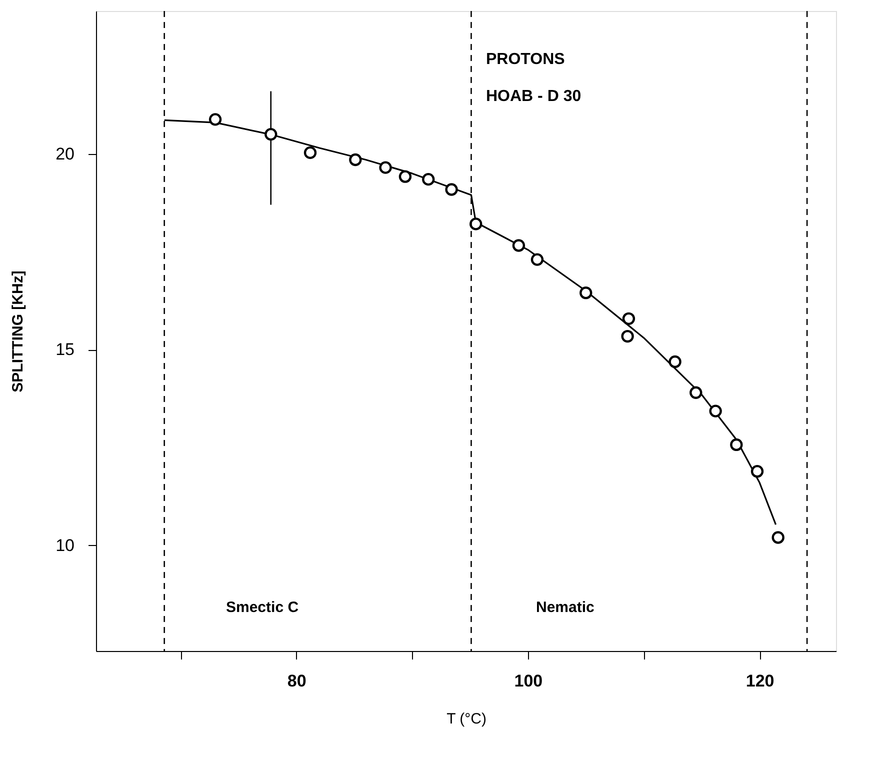  What do you see at coordinates (65, 154) in the screenshot?
I see `y-tick-label: 20` at bounding box center [65, 154].